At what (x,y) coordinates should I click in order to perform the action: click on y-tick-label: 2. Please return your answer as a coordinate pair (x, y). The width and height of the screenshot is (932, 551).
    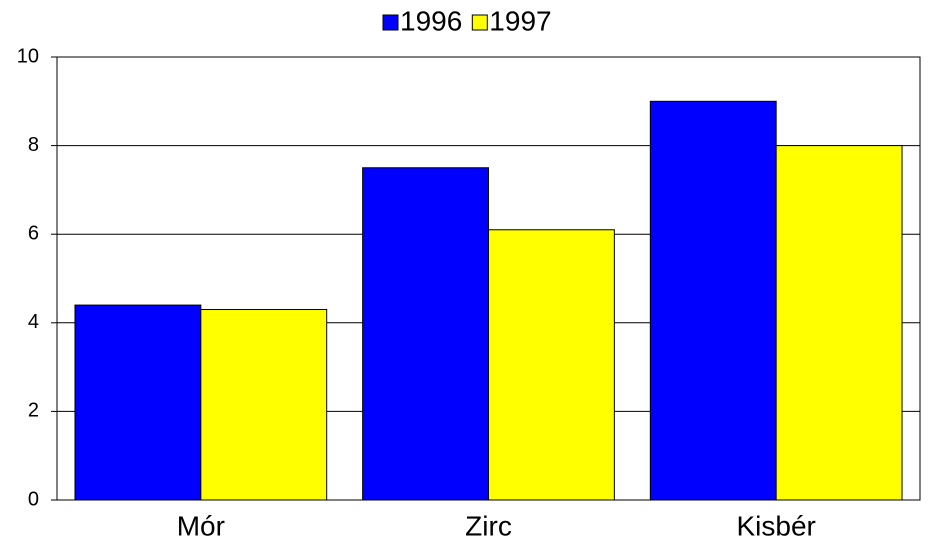
    Looking at the image, I should click on (33, 411).